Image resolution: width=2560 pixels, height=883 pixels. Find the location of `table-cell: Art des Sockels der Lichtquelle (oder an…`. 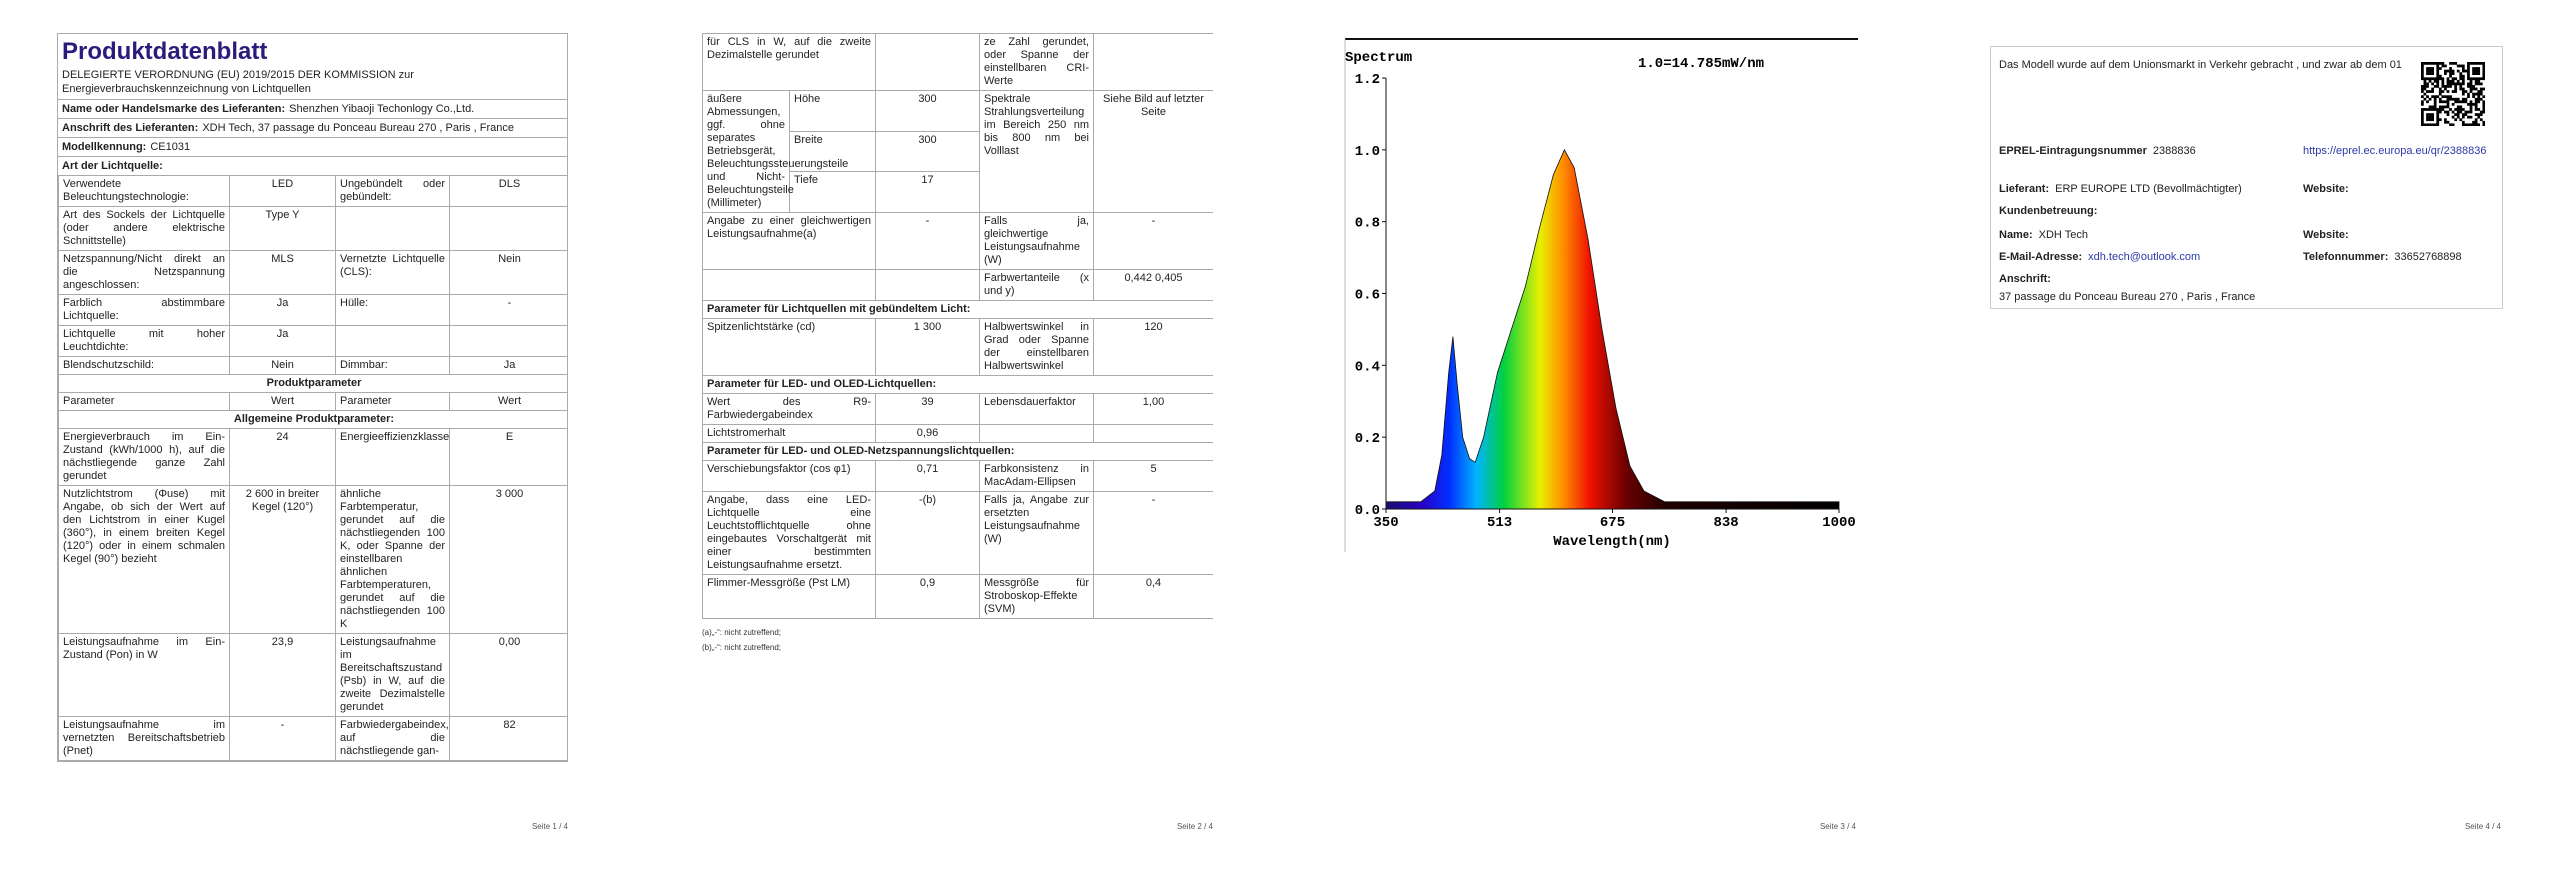

table-cell: Art des Sockels der Lichtquelle (oder an… is located at coordinates (144, 228).